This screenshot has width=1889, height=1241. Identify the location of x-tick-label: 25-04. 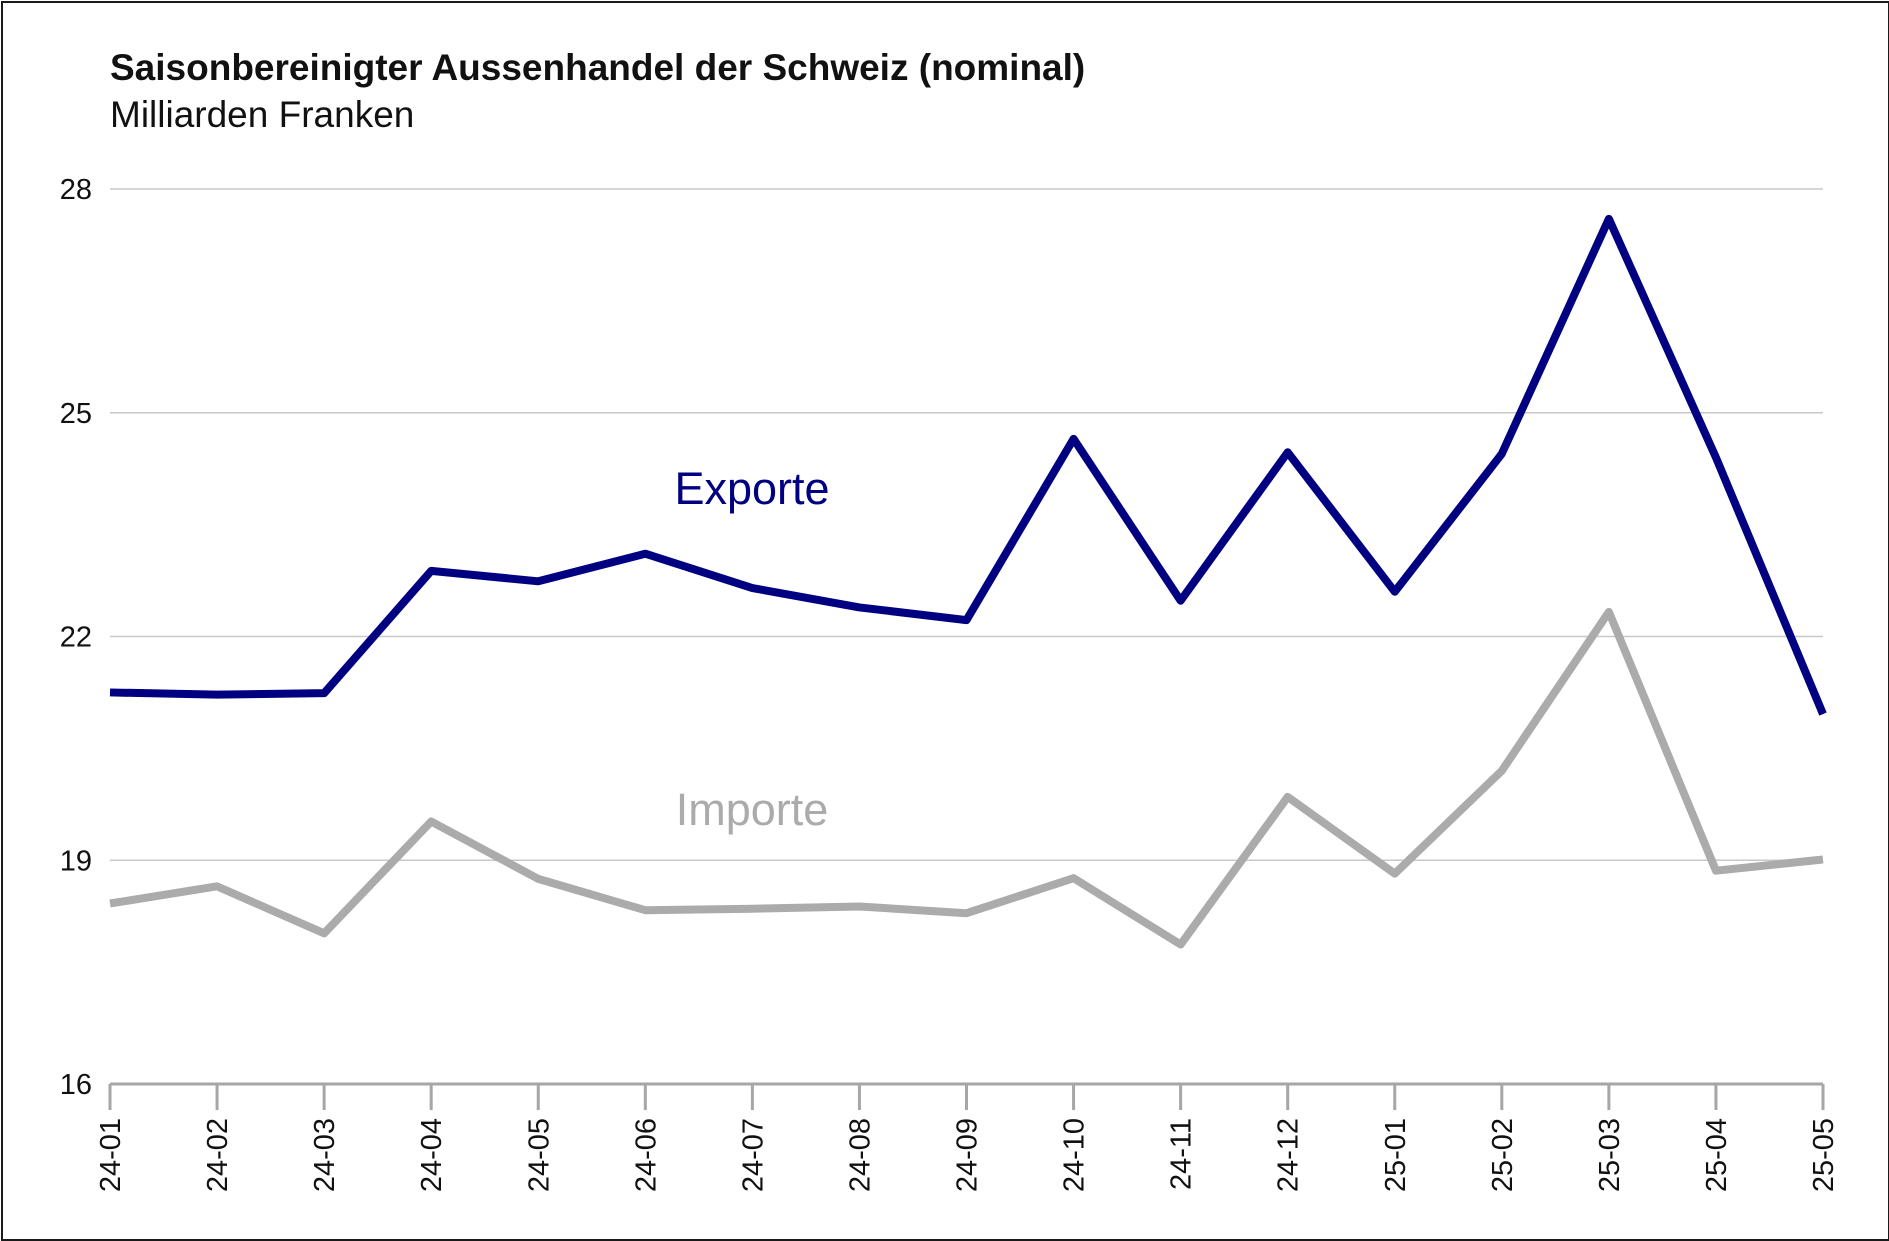
(1717, 1155).